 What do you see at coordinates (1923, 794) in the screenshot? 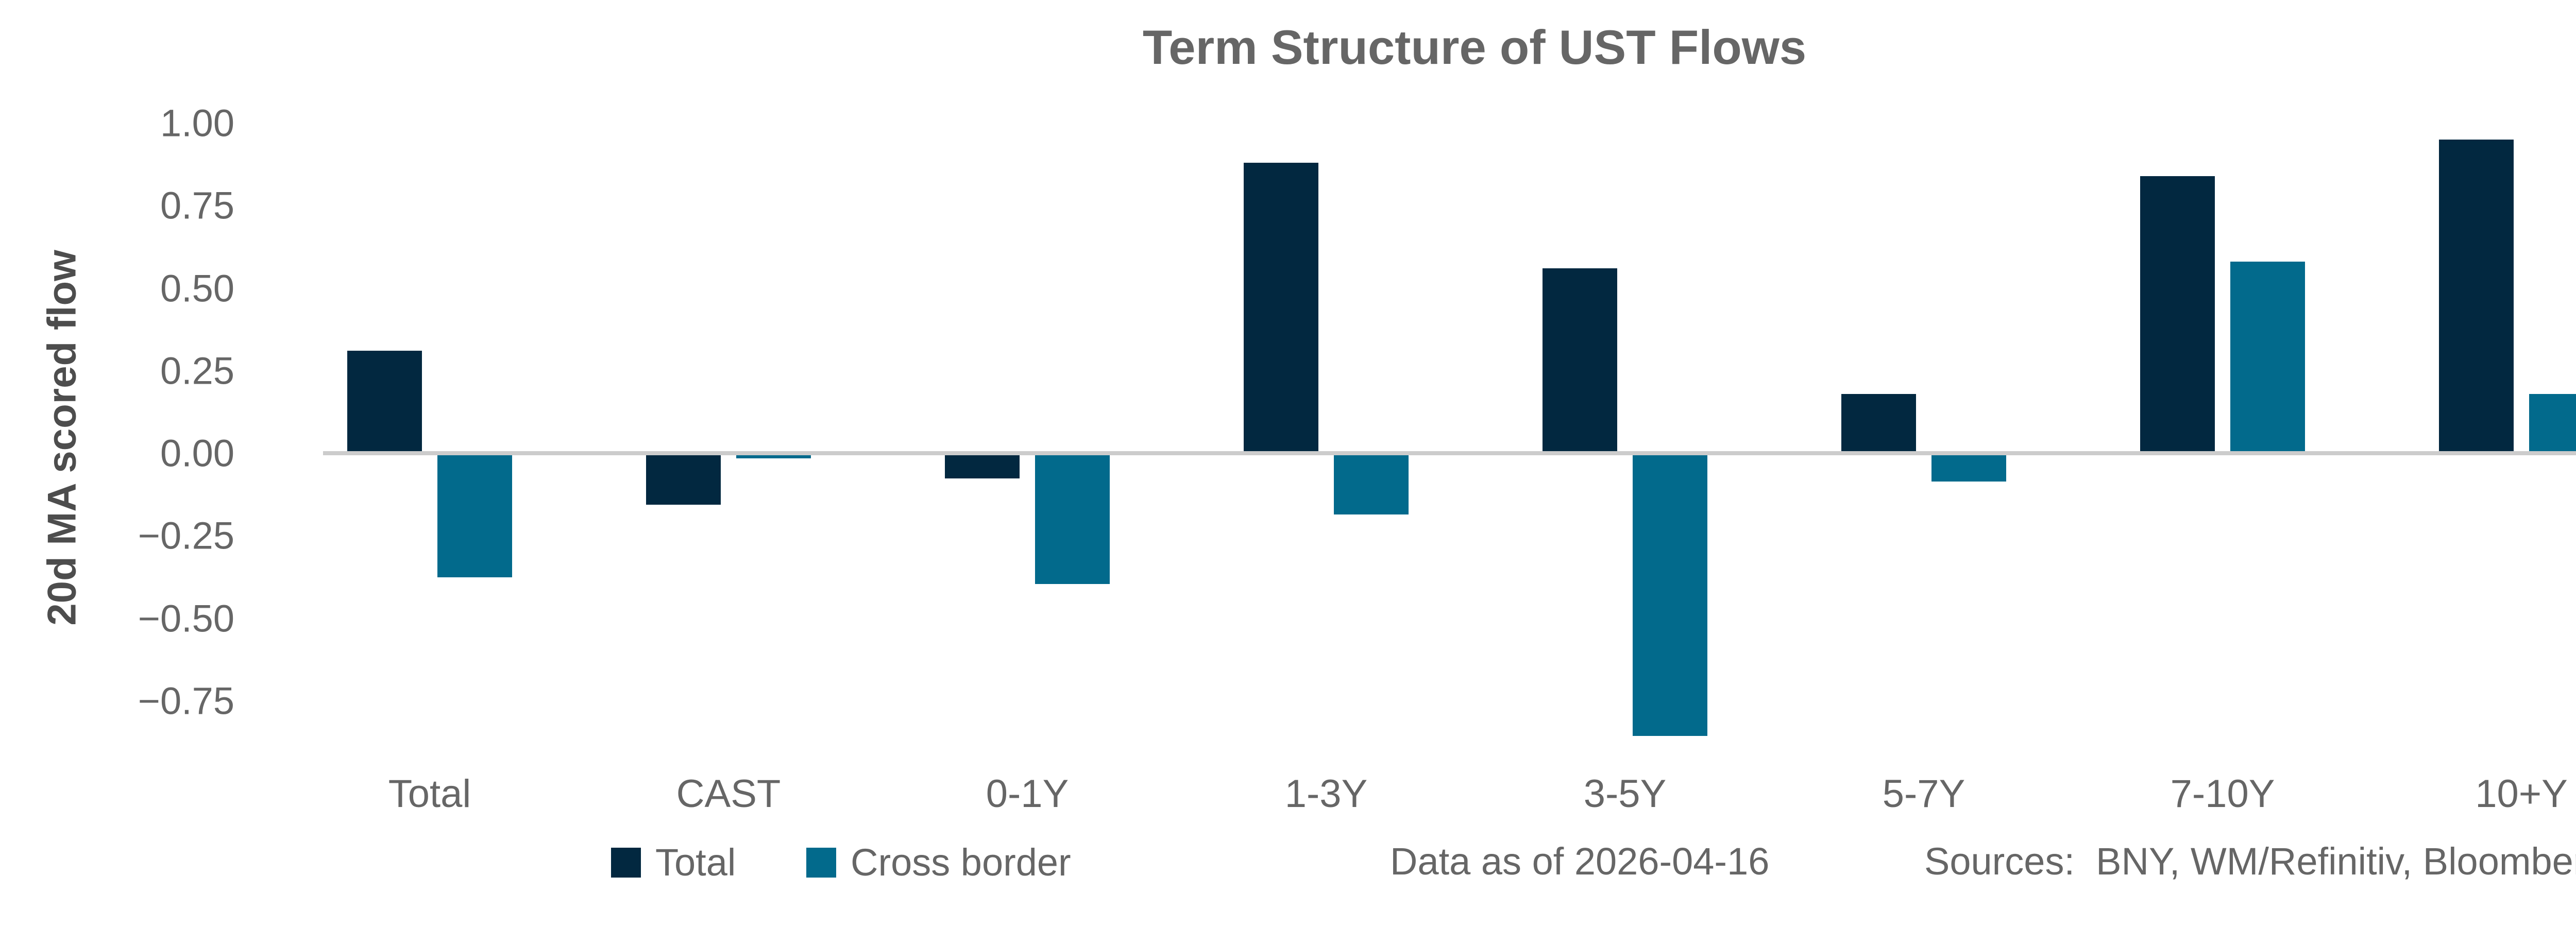
I see `x-axis-label-5-7y: 5-7Y` at bounding box center [1923, 794].